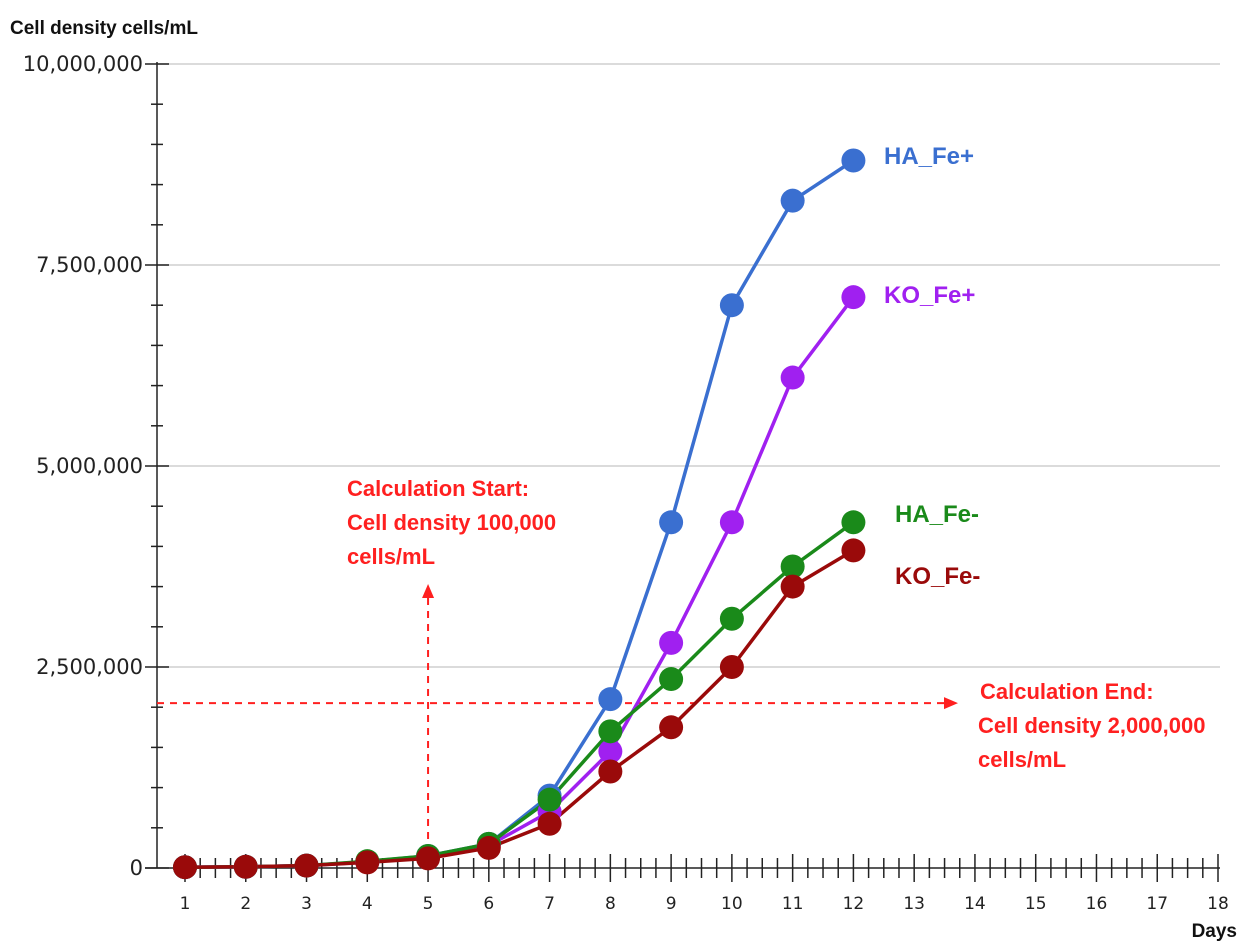  What do you see at coordinates (929, 156) in the screenshot?
I see `series-label: HA_Fe+` at bounding box center [929, 156].